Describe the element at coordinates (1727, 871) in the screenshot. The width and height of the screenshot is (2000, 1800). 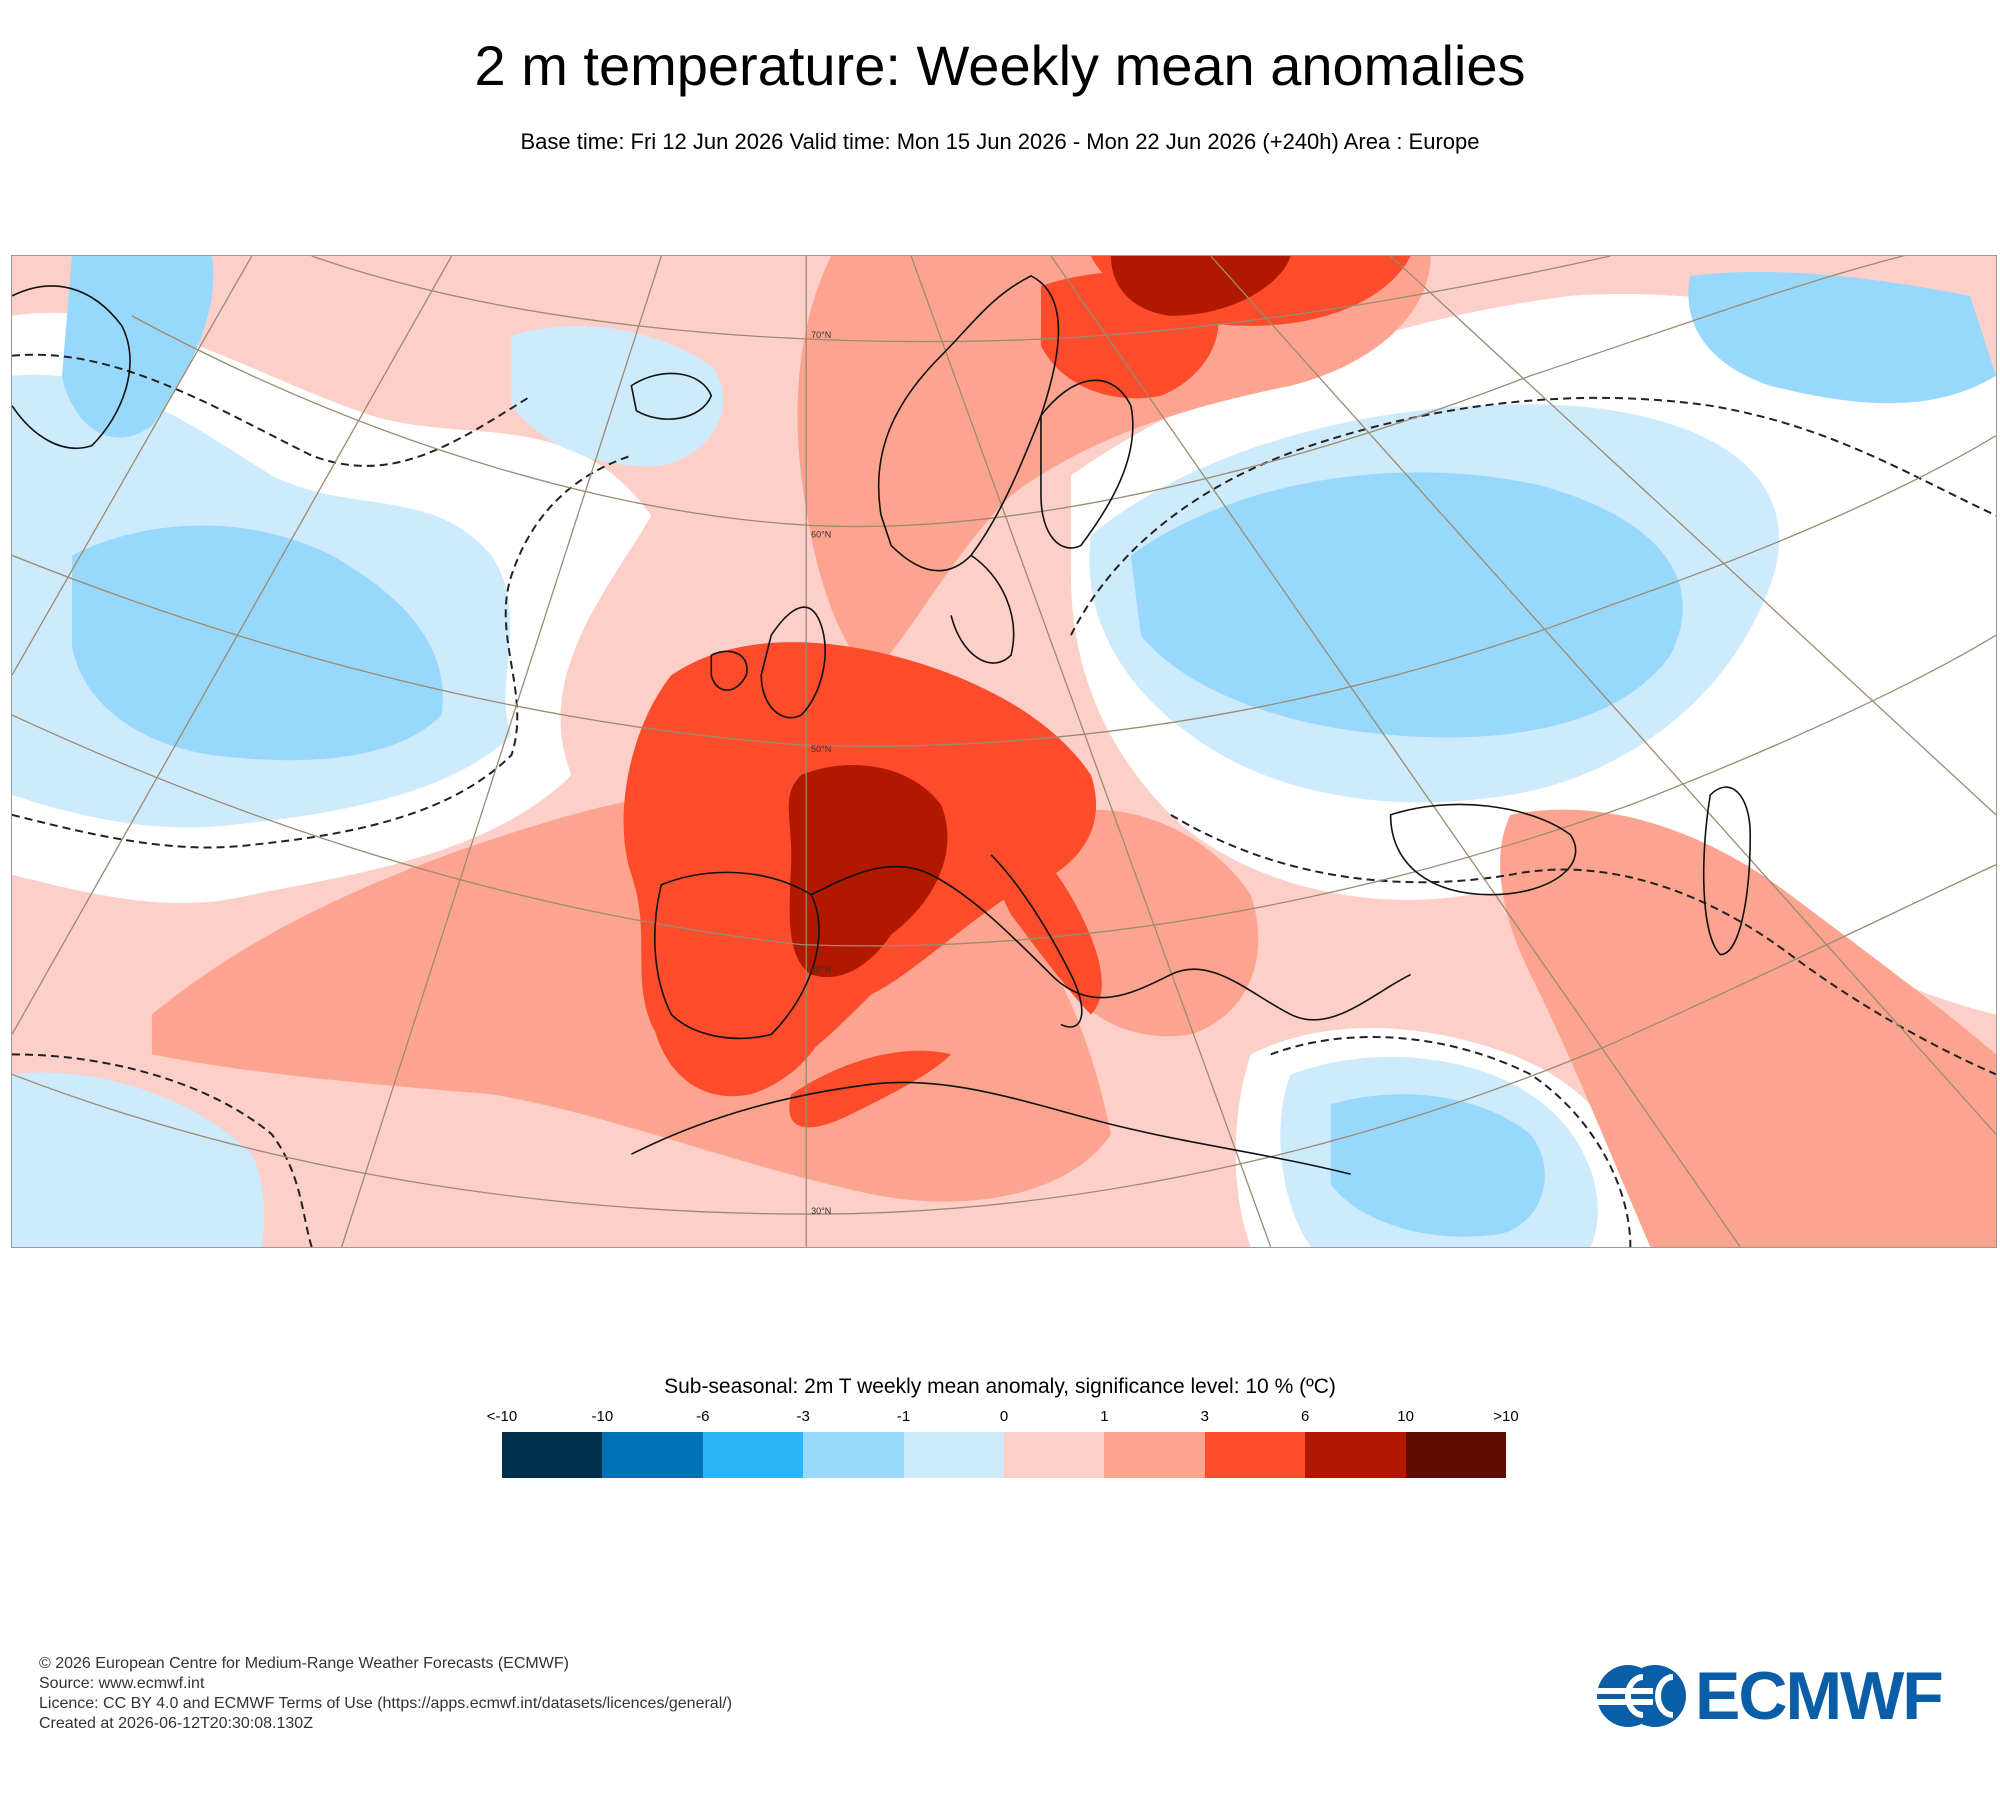
I see `coast-caspian` at that location.